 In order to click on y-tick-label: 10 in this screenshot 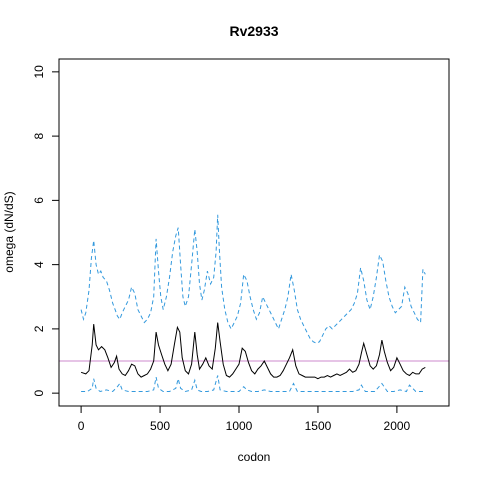, I will do `click(39, 72)`.